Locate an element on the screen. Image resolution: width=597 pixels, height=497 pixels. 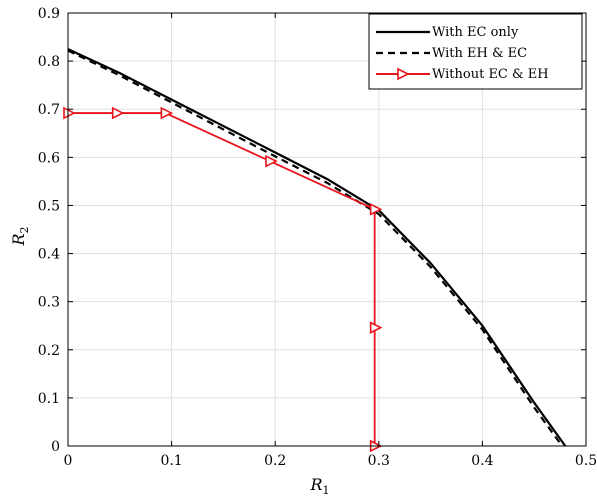
y-tick-label: 0.6 is located at coordinates (49, 158).